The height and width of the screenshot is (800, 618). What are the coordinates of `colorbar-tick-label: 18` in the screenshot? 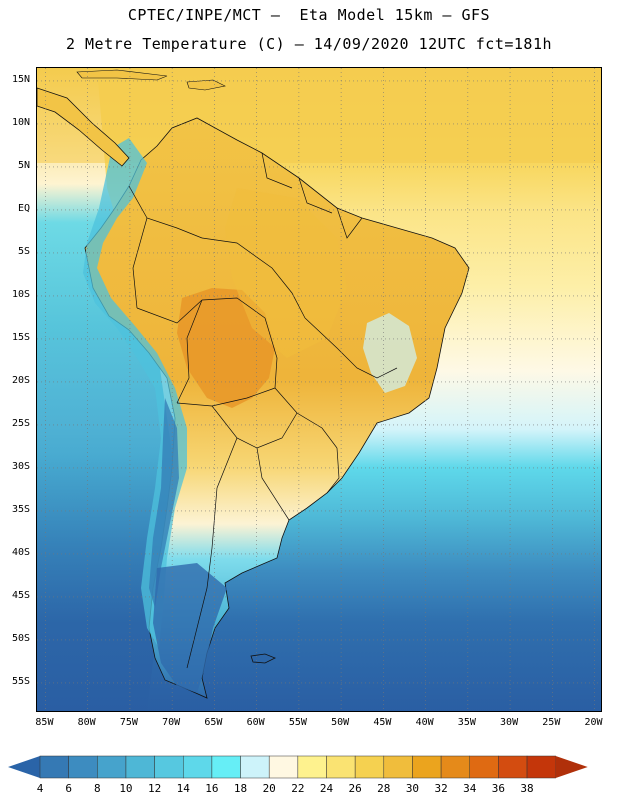 It's located at (240, 788).